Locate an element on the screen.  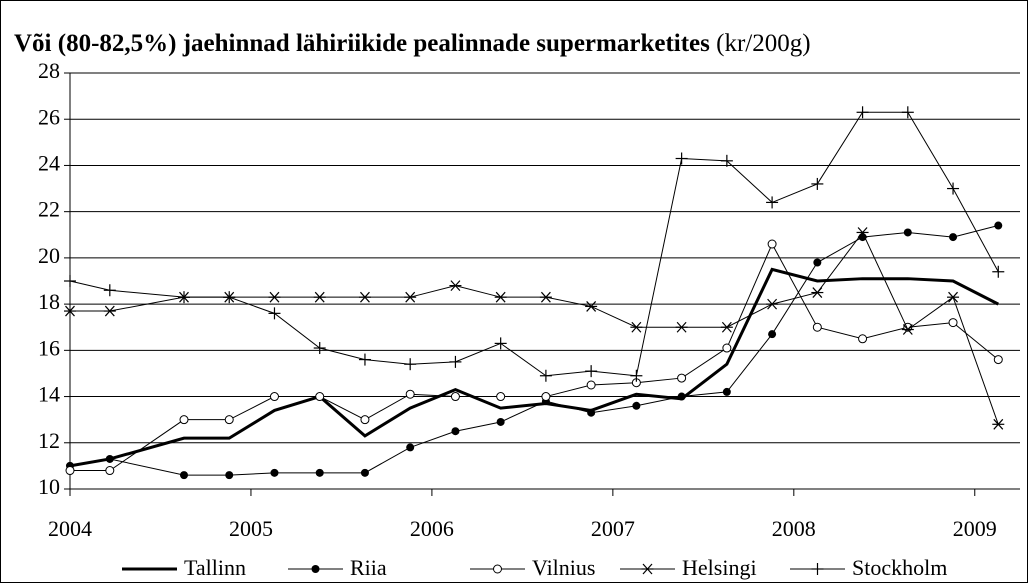
x-tick-label: 2009 is located at coordinates (975, 528).